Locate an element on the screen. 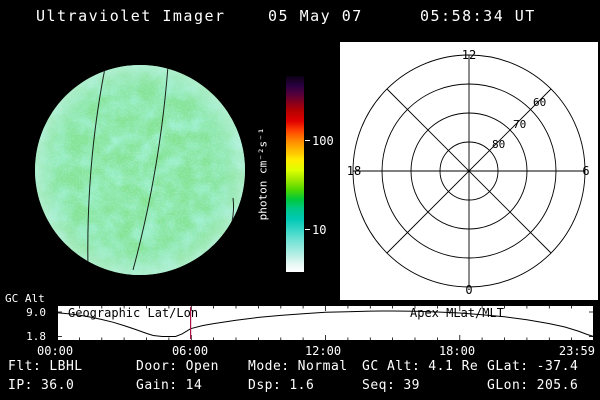 This screenshot has height=400, width=600. gc-alt-axis-title: GC Alt is located at coordinates (25, 298).